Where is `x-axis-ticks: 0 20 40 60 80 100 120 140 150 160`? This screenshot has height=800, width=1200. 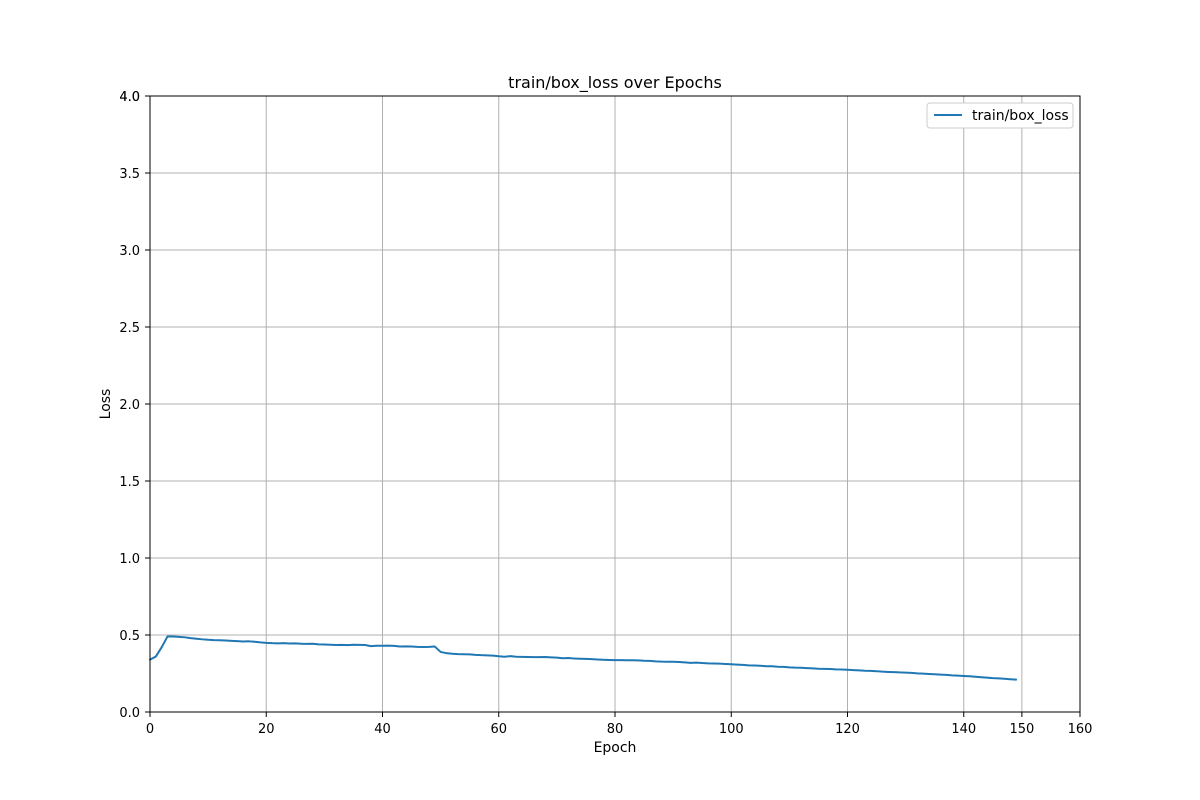
x-axis-ticks: 0 20 40 60 80 100 120 140 150 160 is located at coordinates (619, 724).